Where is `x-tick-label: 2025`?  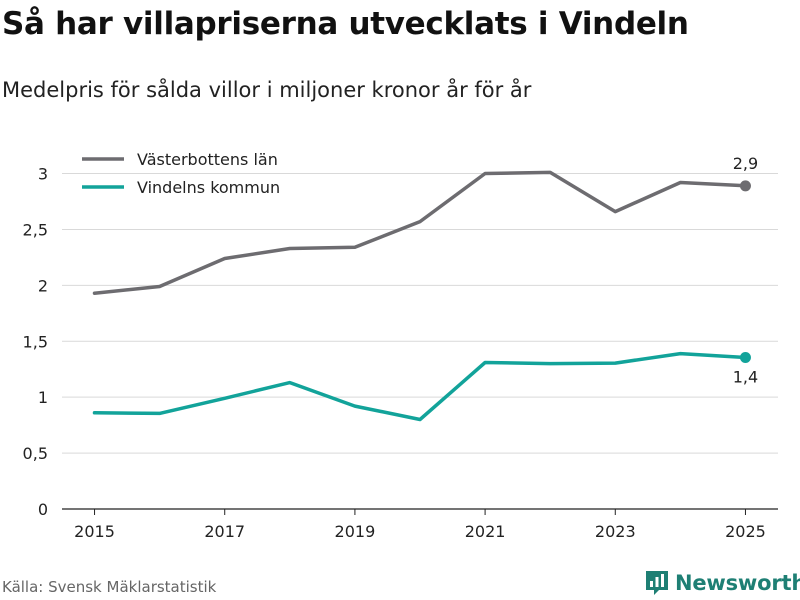
x-tick-label: 2025 is located at coordinates (745, 531).